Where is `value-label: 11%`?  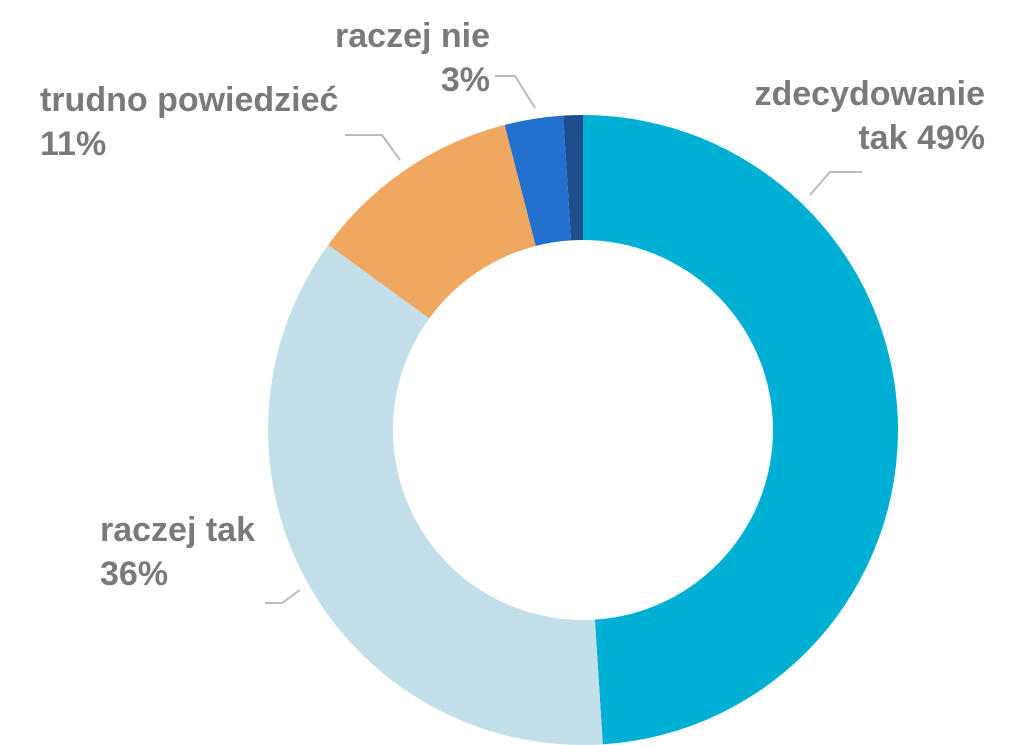
value-label: 11% is located at coordinates (73, 144).